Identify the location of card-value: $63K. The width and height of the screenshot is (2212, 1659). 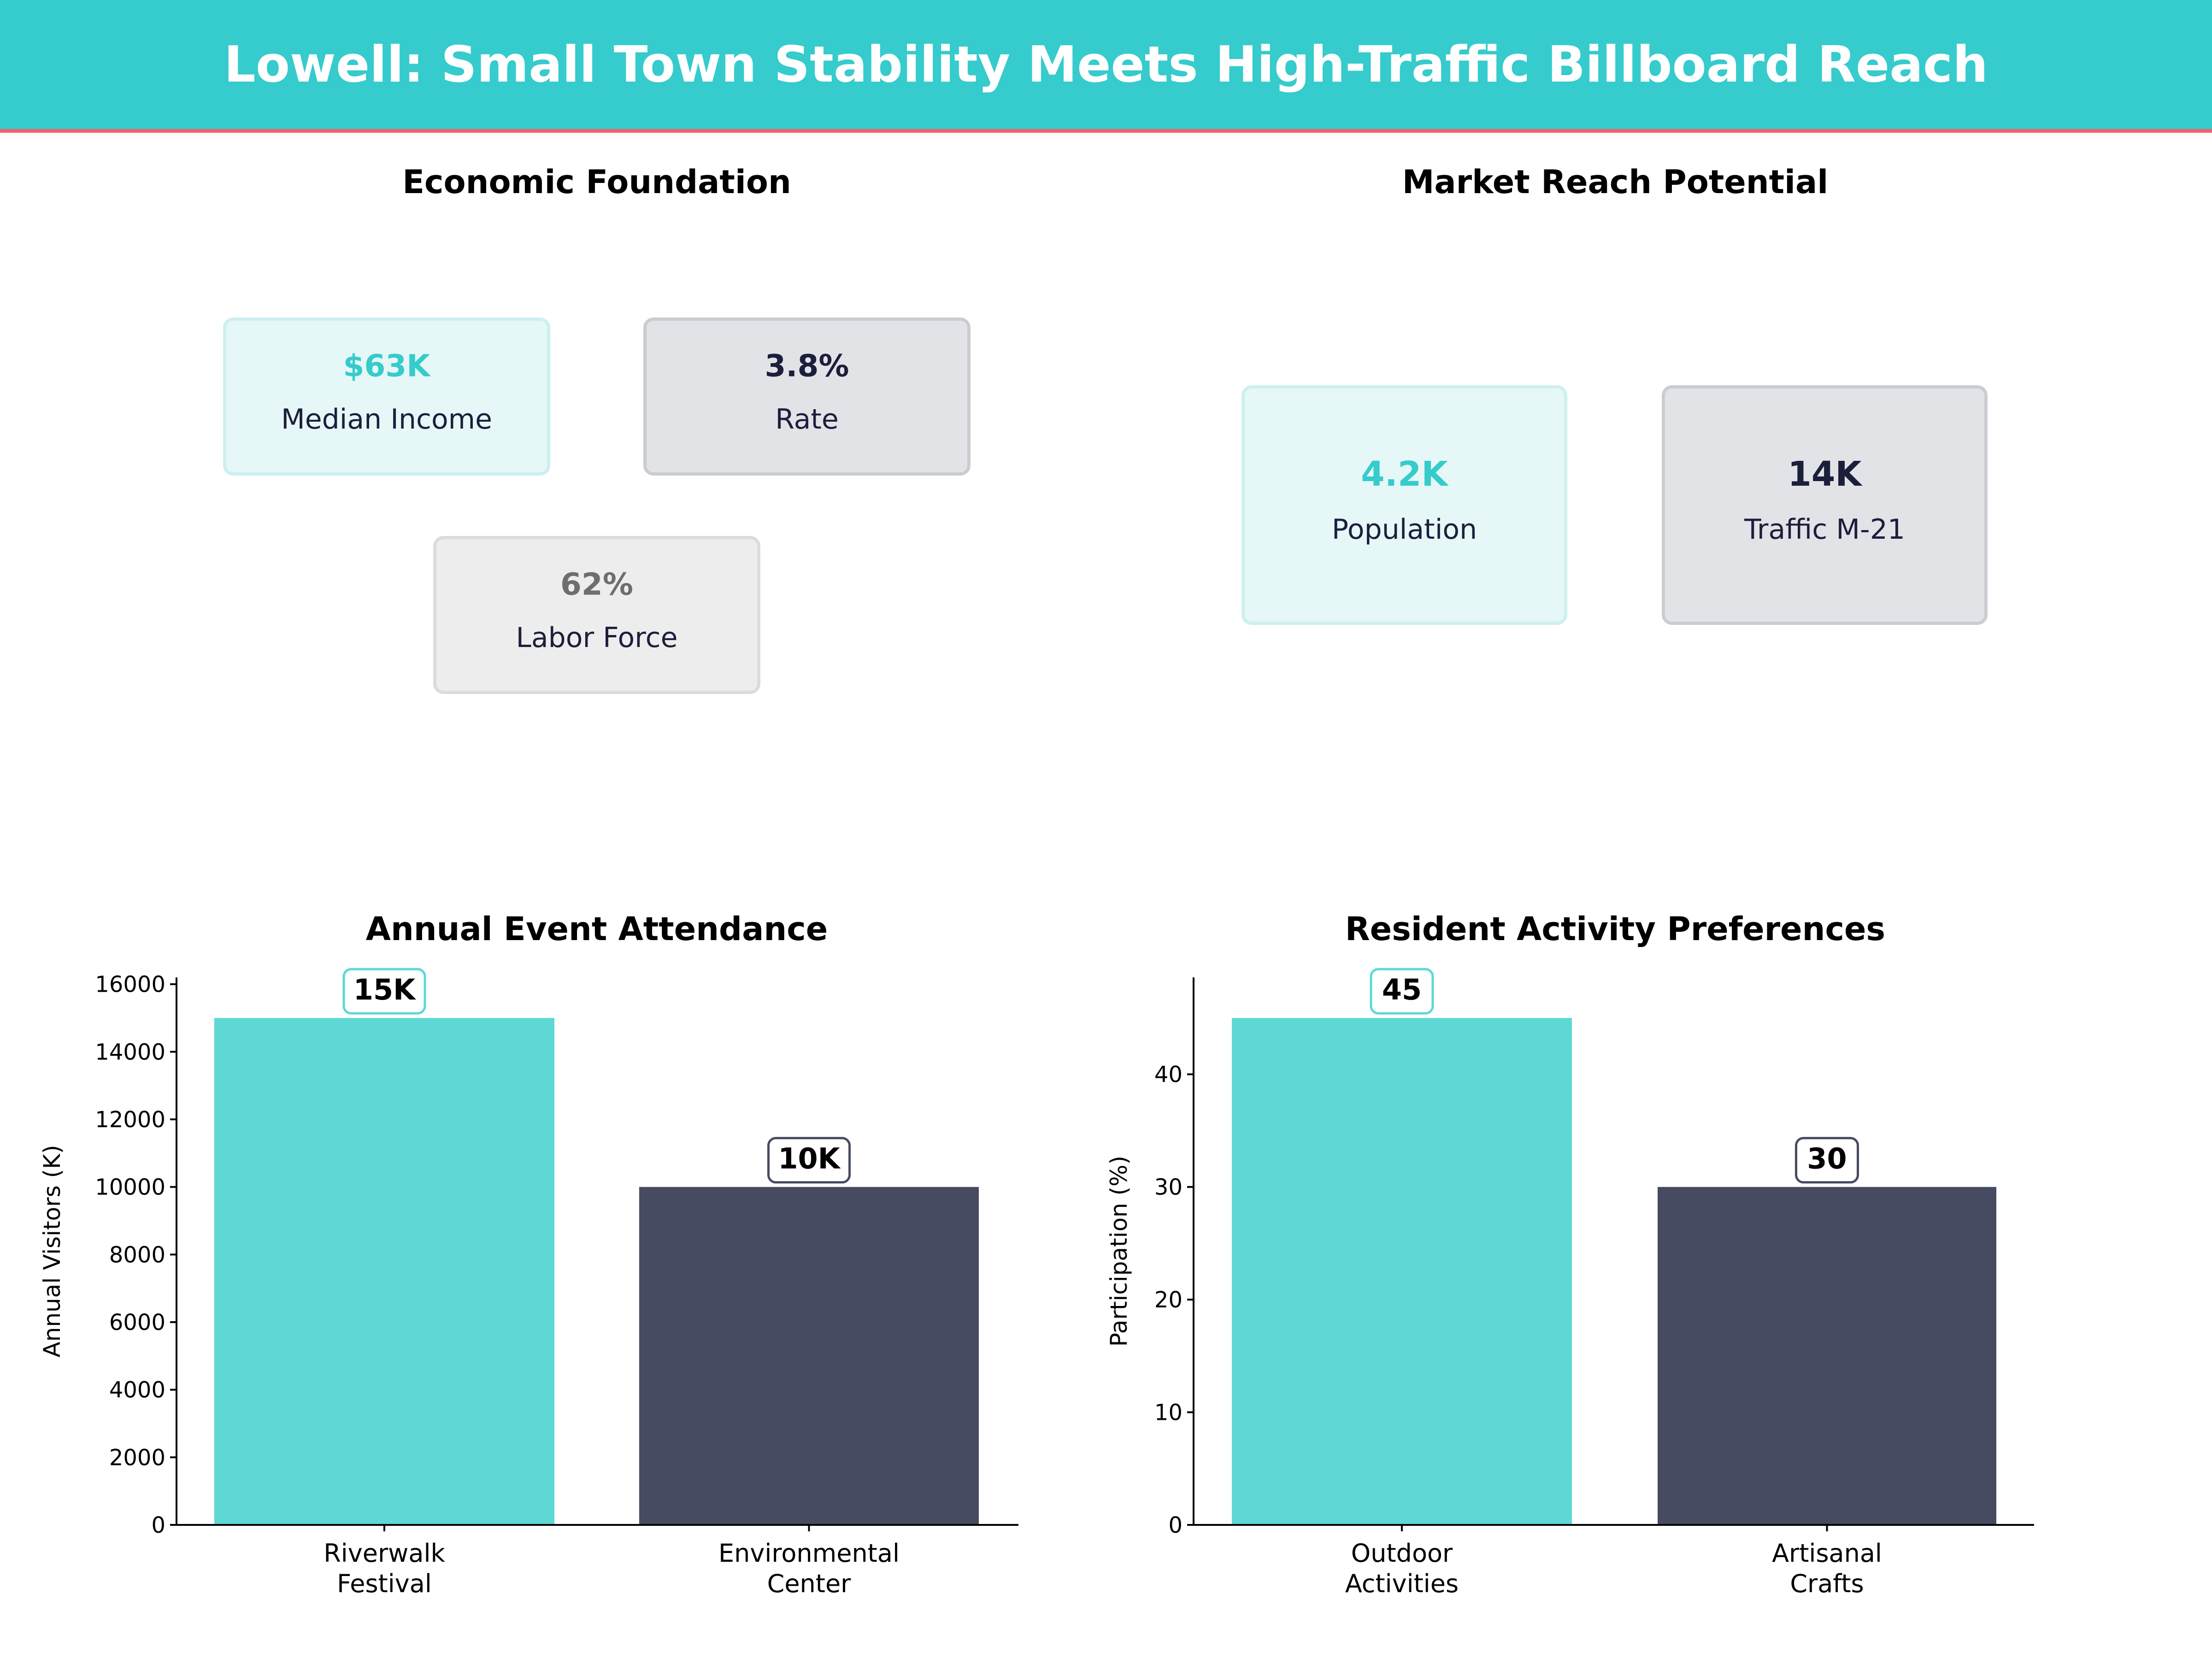
(386, 366).